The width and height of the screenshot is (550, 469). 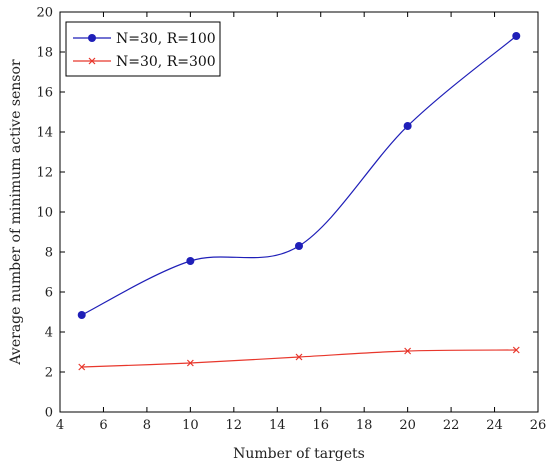 I want to click on y-tick-label: 8, so click(x=49, y=253).